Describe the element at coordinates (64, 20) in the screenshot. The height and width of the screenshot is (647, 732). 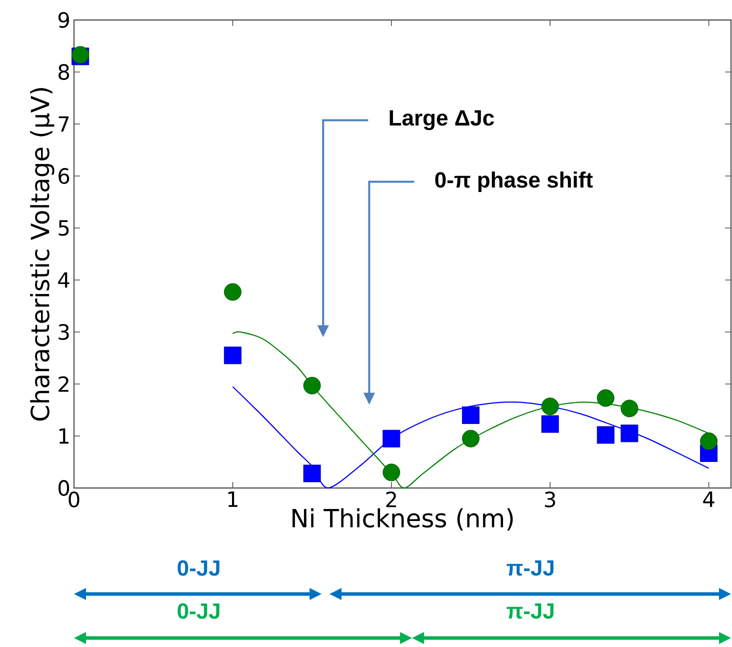
I see `y-tick-label: 9` at that location.